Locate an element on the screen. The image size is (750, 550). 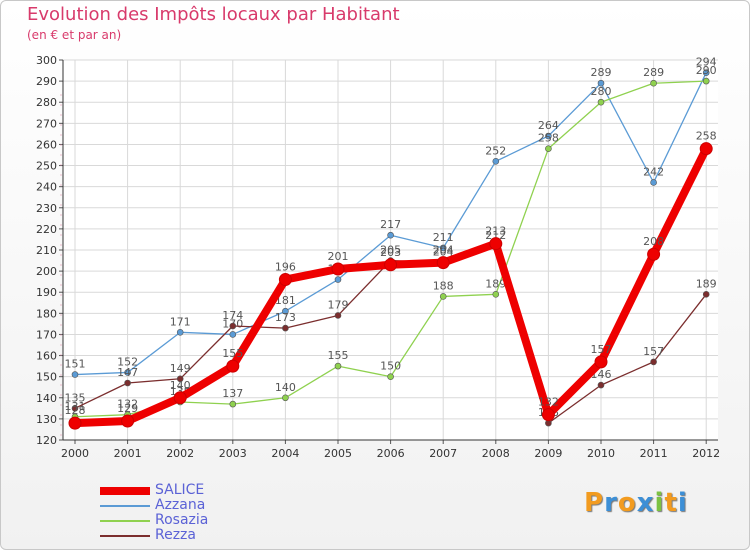
legend: SALICE Azzana Rosazia Rezza is located at coordinates (200, 513).